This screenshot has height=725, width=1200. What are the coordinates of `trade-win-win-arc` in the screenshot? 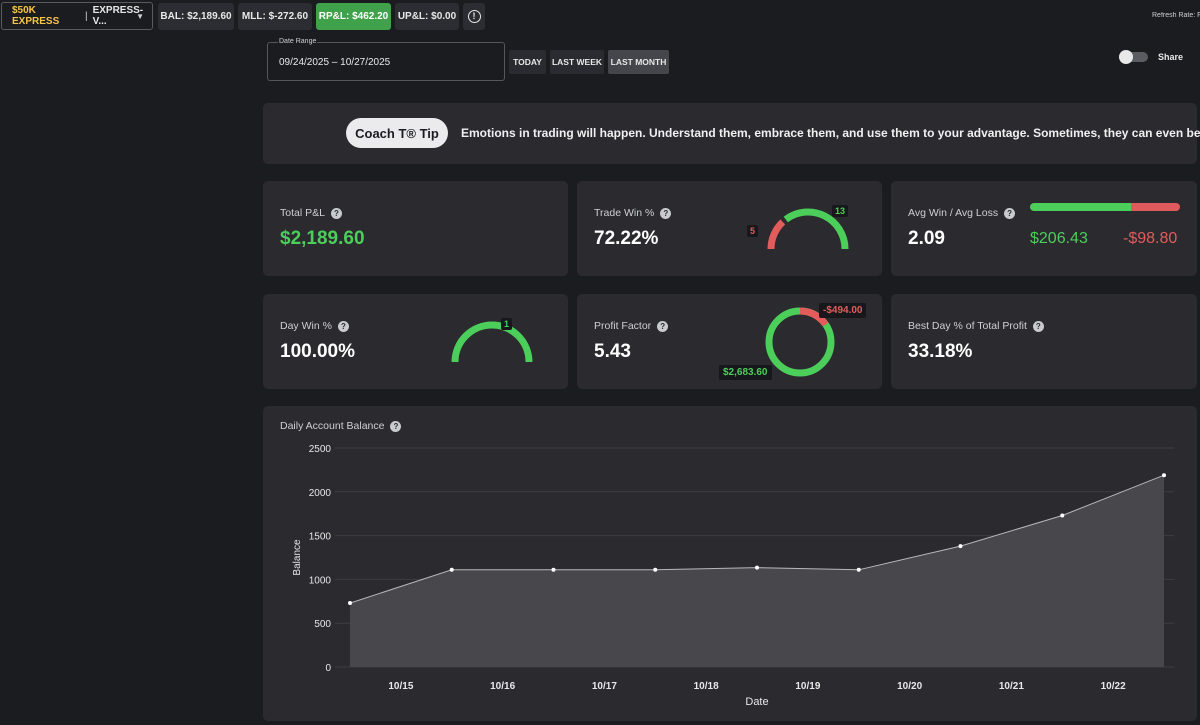 It's located at (816, 229).